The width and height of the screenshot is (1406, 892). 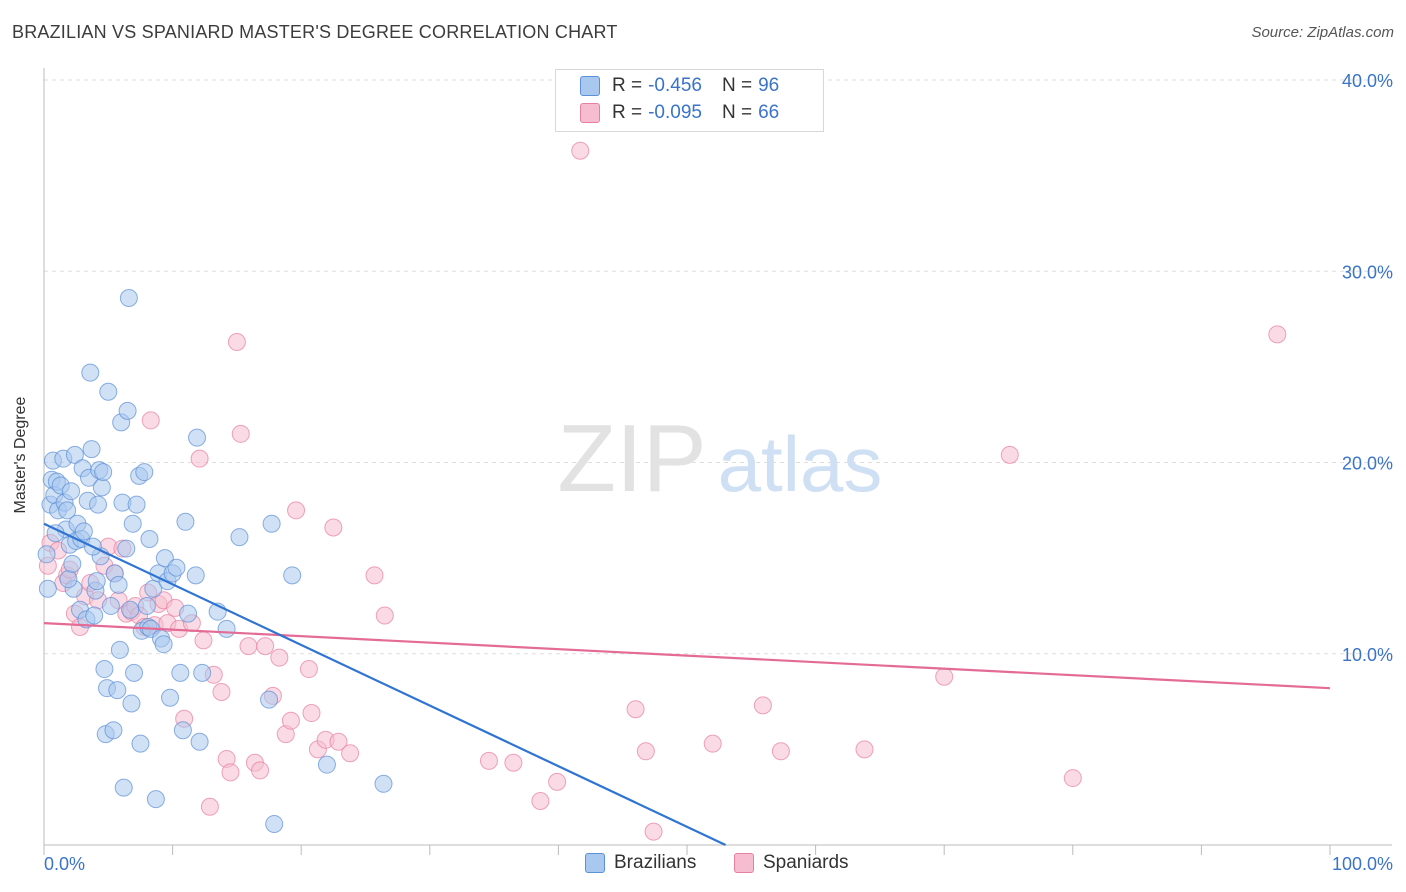 What do you see at coordinates (655, 862) in the screenshot?
I see `brazilians-legend-label: Brazilians` at bounding box center [655, 862].